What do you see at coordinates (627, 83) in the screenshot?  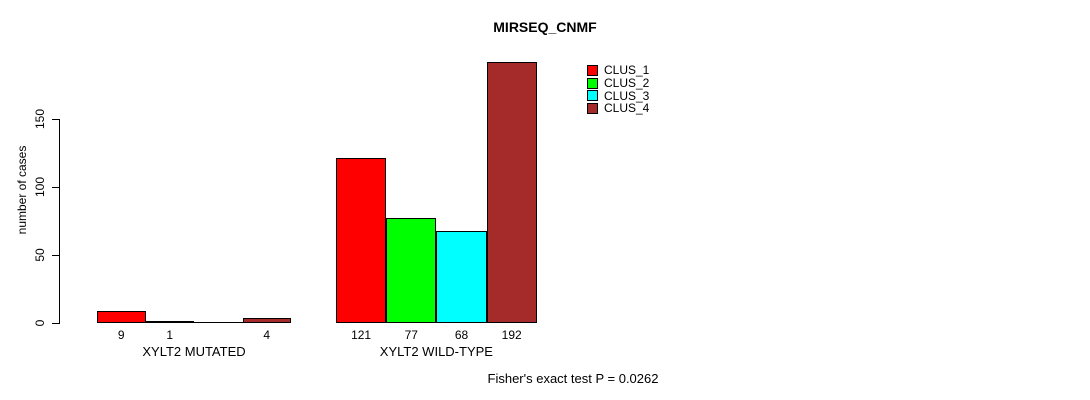 I see `legend-label: CLUS_2` at bounding box center [627, 83].